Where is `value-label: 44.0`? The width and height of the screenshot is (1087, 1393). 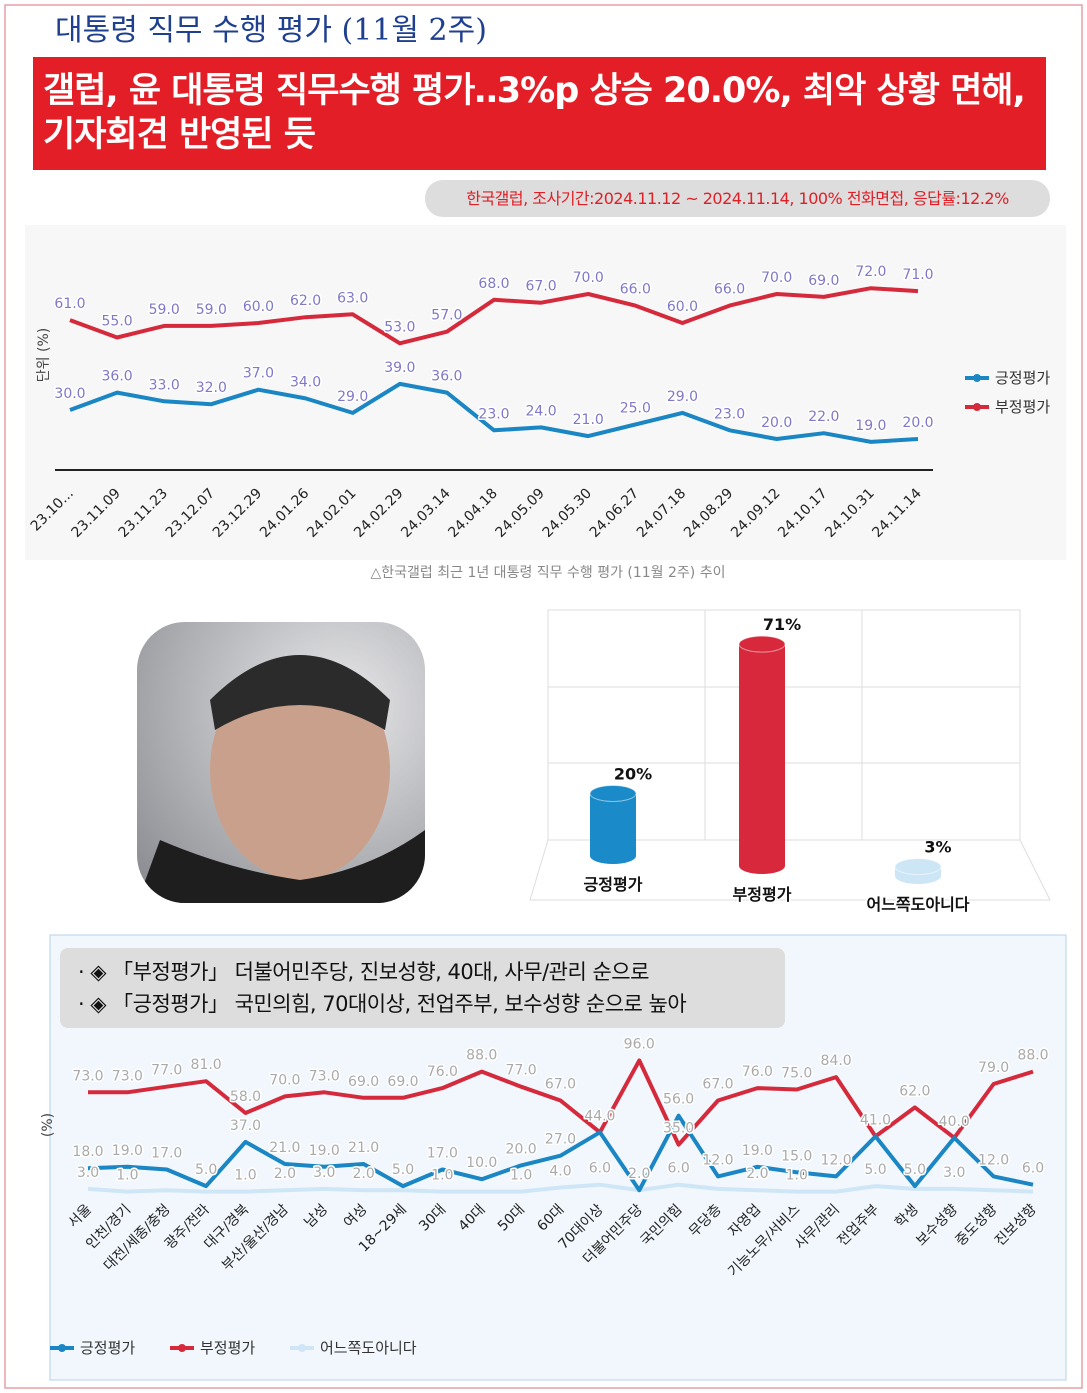 value-label: 44.0 is located at coordinates (599, 1116).